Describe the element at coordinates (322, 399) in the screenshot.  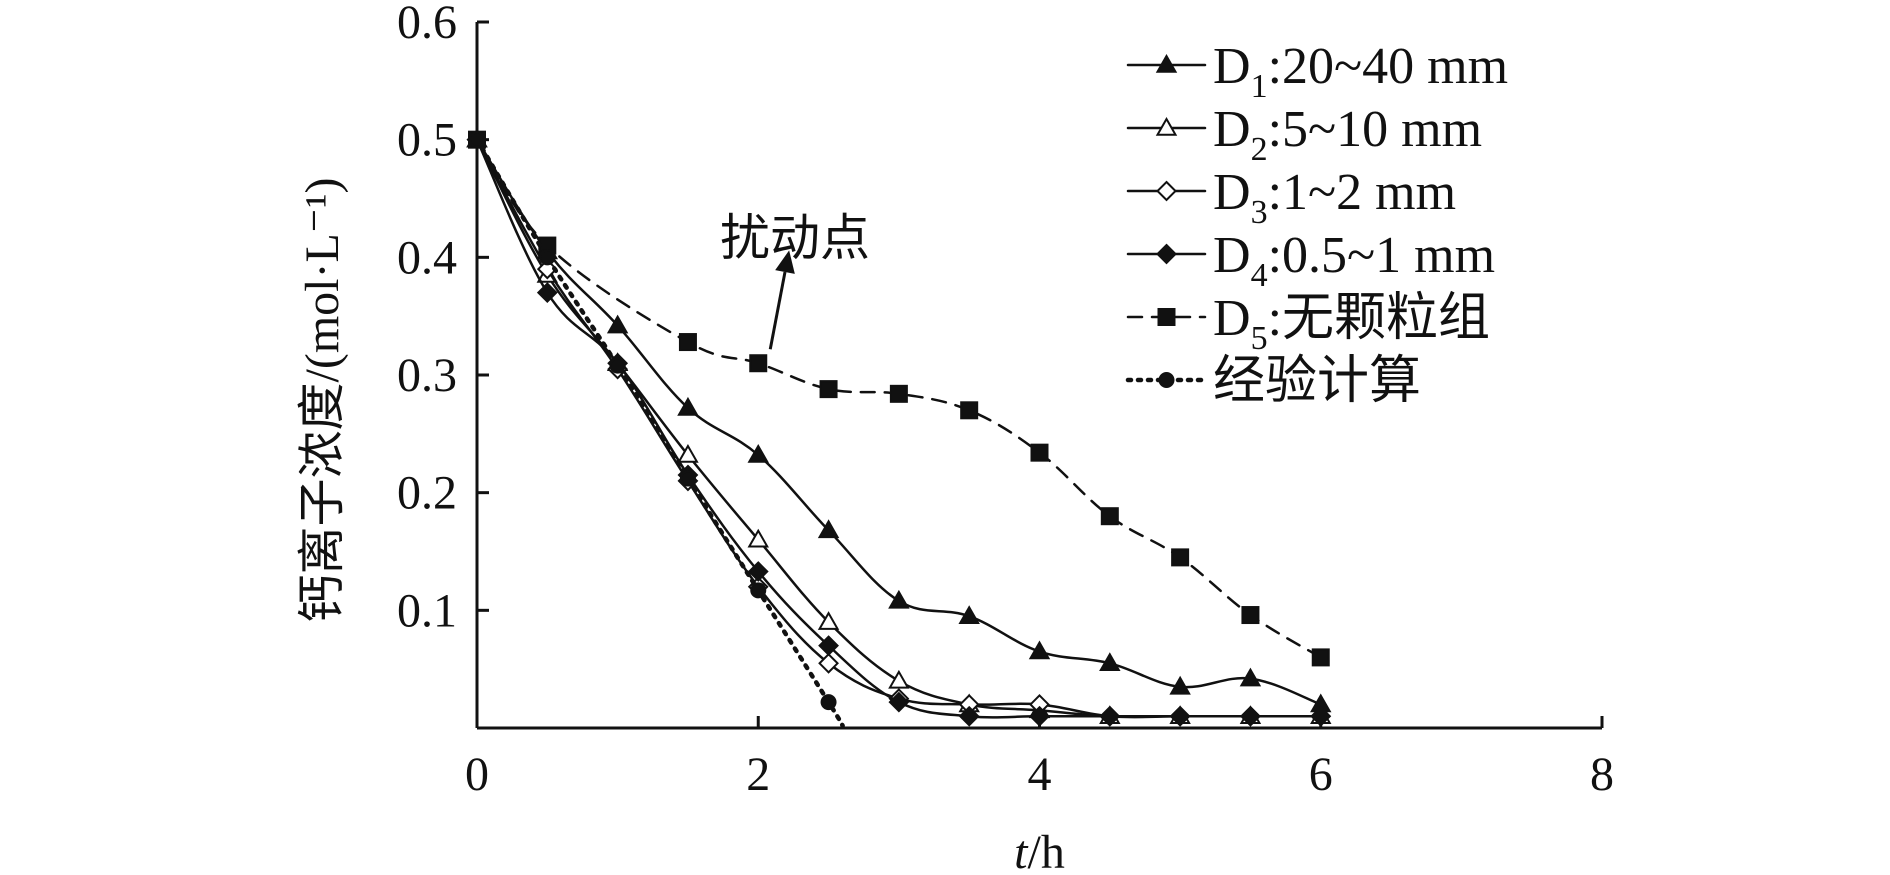
I see `y-axis-title: 钙离子浓度/(mol·L⁻¹)` at that location.